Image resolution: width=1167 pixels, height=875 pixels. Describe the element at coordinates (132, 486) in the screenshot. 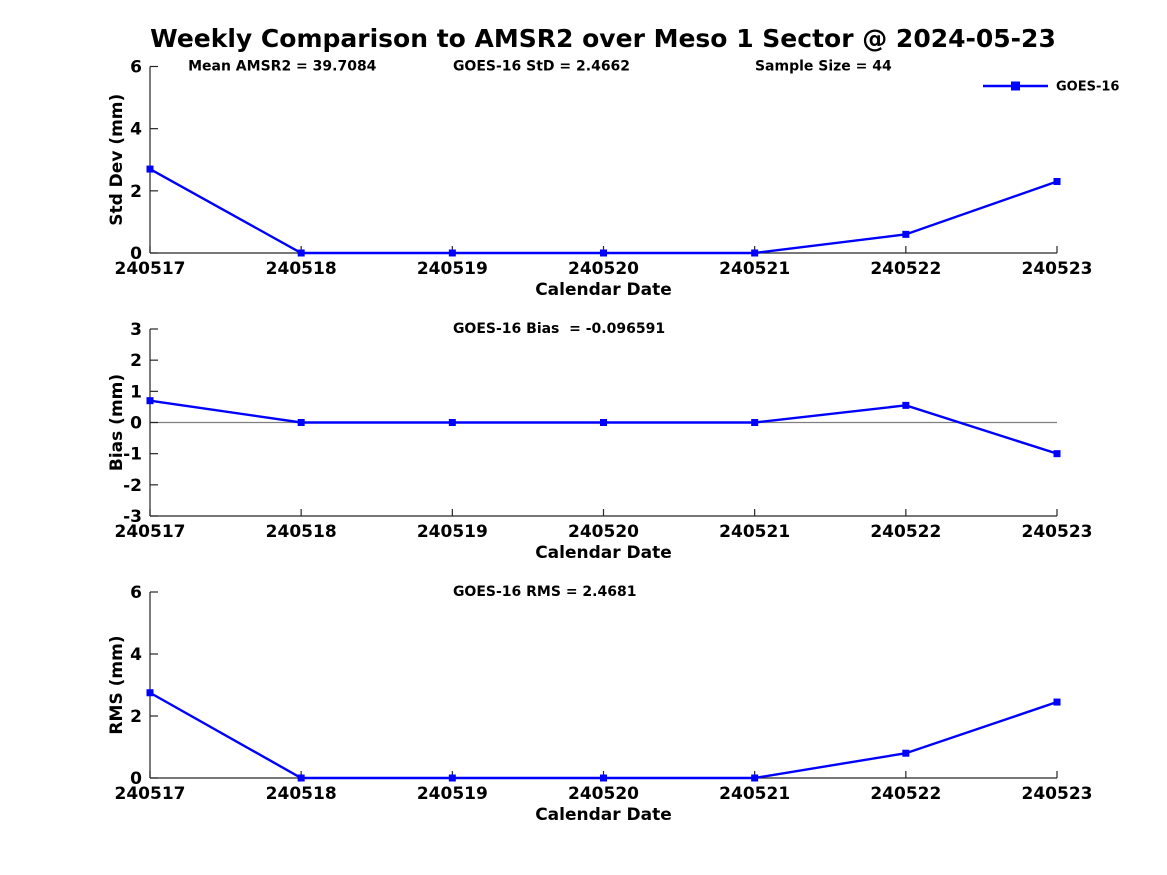

I see `y-tick-label: -2` at that location.